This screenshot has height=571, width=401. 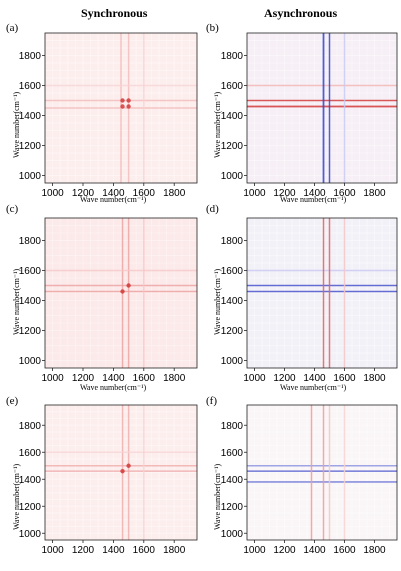 I want to click on panel-e-ytick-label: 1400, so click(x=30, y=480).